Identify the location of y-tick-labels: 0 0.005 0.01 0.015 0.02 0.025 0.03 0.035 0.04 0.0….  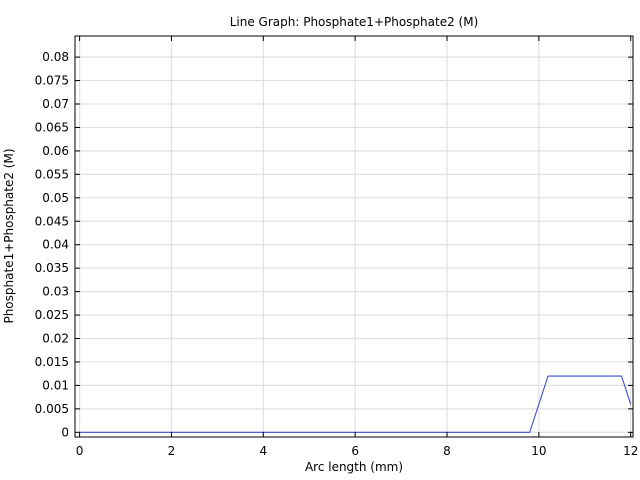
(52, 244).